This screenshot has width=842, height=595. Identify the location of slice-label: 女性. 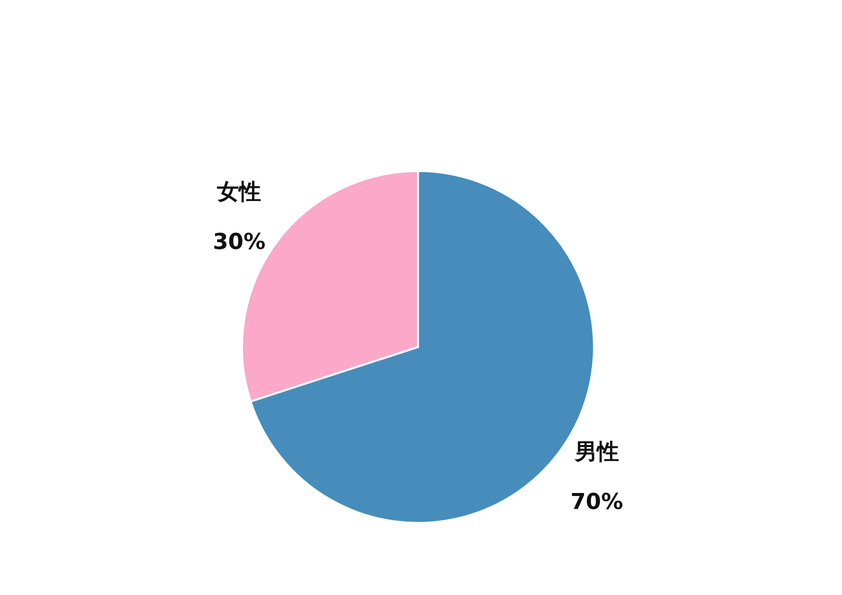
(239, 193).